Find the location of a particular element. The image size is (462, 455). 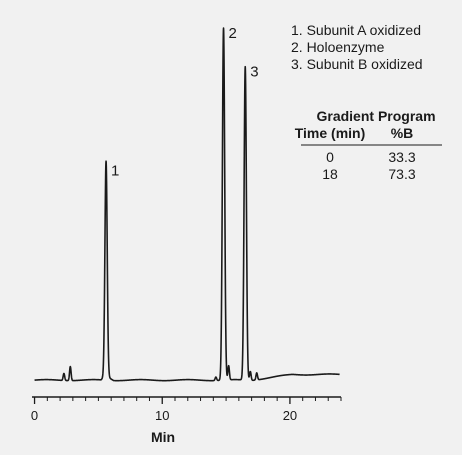

legend-entry: 1. Subunit A oxidized is located at coordinates (356, 30).